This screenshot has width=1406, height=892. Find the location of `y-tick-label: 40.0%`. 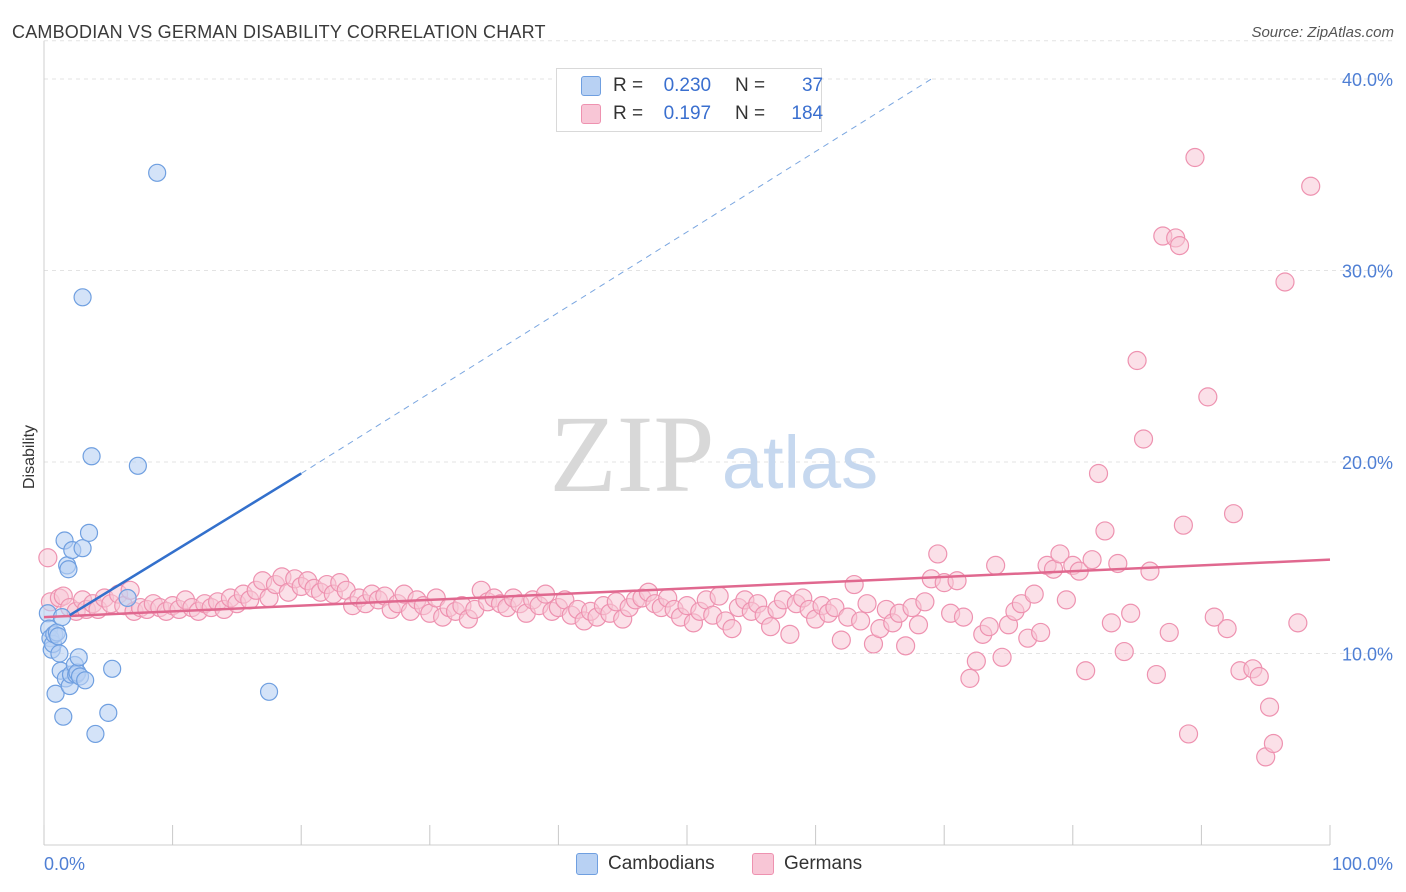

y-tick-label: 40.0% is located at coordinates (1367, 80).